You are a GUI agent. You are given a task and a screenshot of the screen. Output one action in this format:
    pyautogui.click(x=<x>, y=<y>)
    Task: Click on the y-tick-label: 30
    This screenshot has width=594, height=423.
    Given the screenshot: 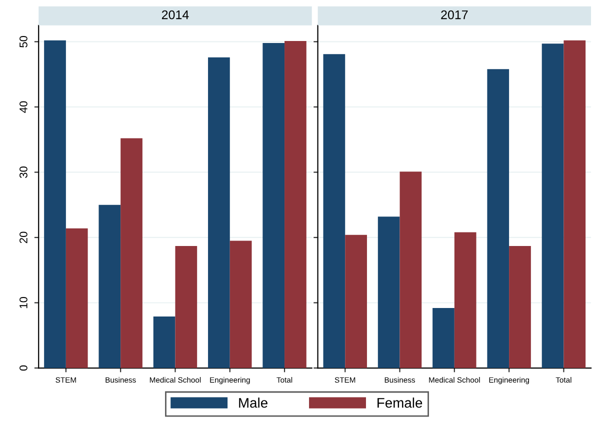 What is the action you would take?
    pyautogui.click(x=24, y=172)
    